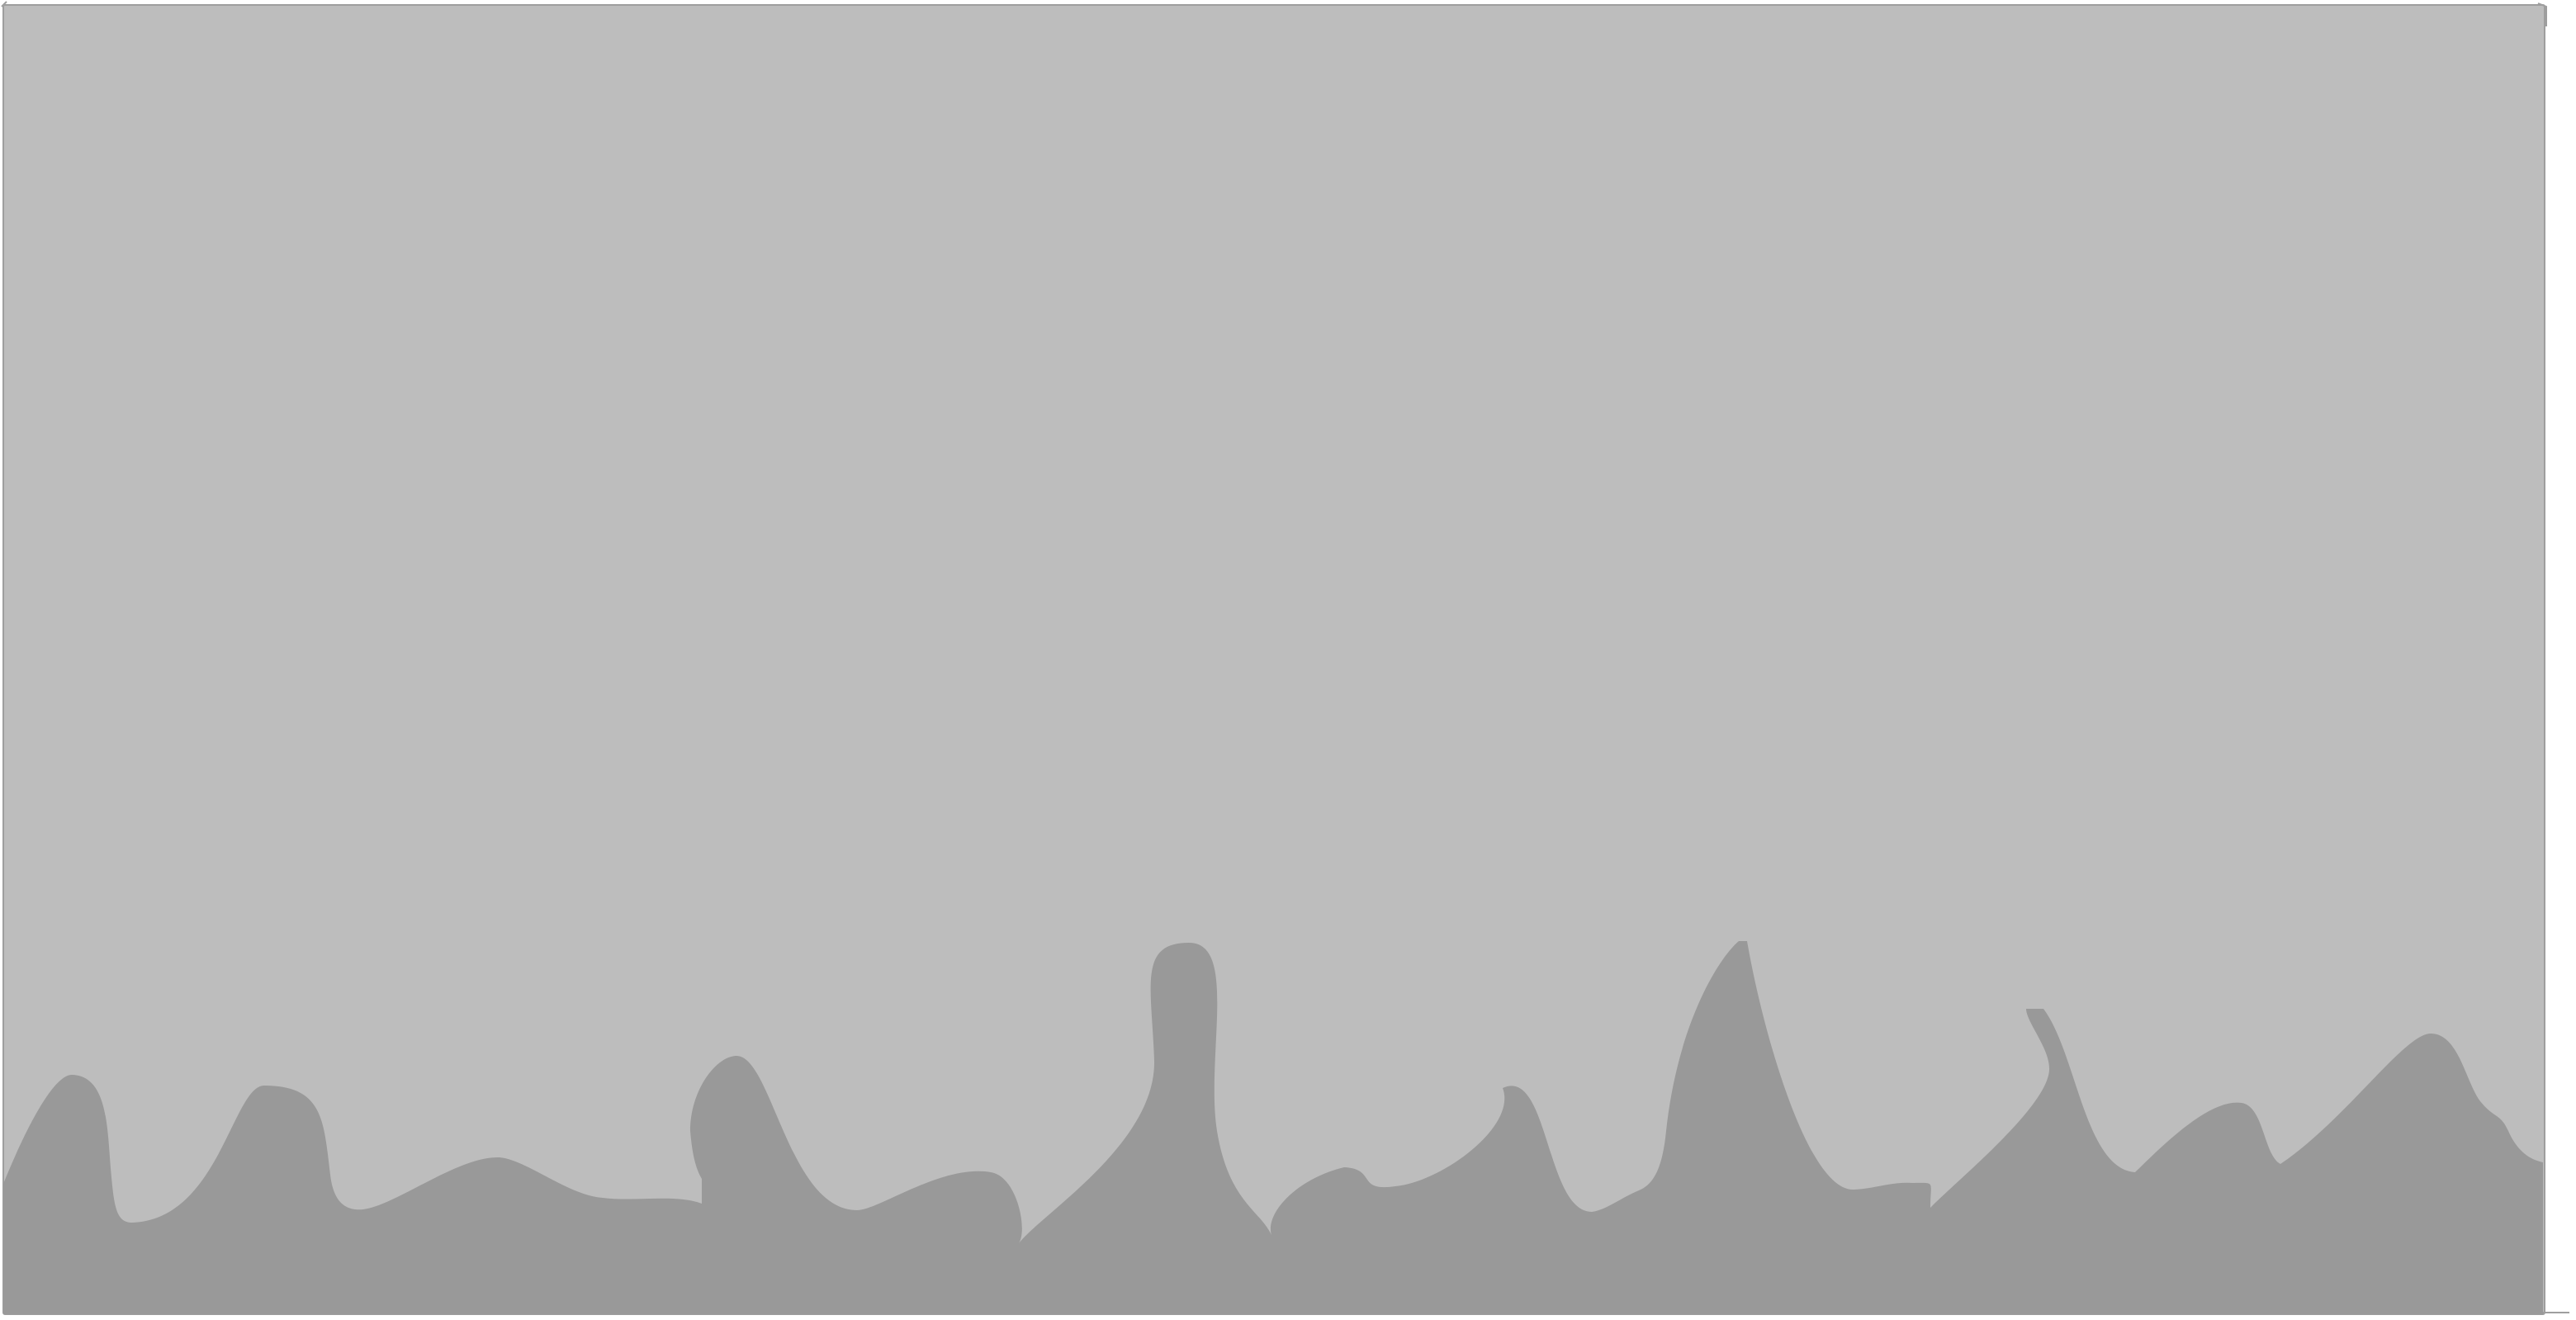 The height and width of the screenshot is (1320, 2576). I want to click on corner-mark-top-right, so click(2542, 14).